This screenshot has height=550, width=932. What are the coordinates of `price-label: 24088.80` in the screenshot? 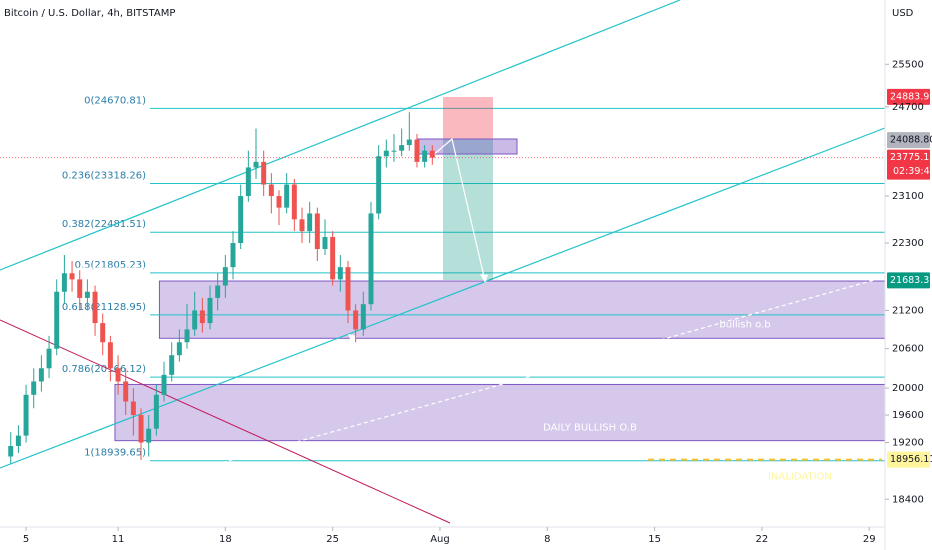 It's located at (911, 140).